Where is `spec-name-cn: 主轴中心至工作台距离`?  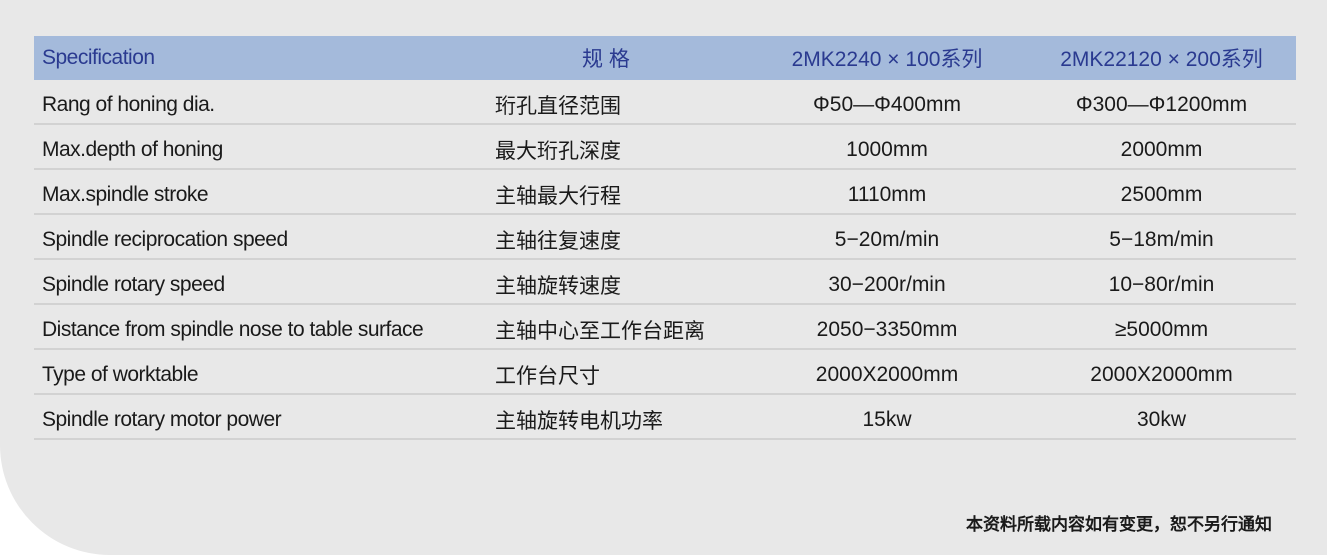 spec-name-cn: 主轴中心至工作台距离 is located at coordinates (600, 331).